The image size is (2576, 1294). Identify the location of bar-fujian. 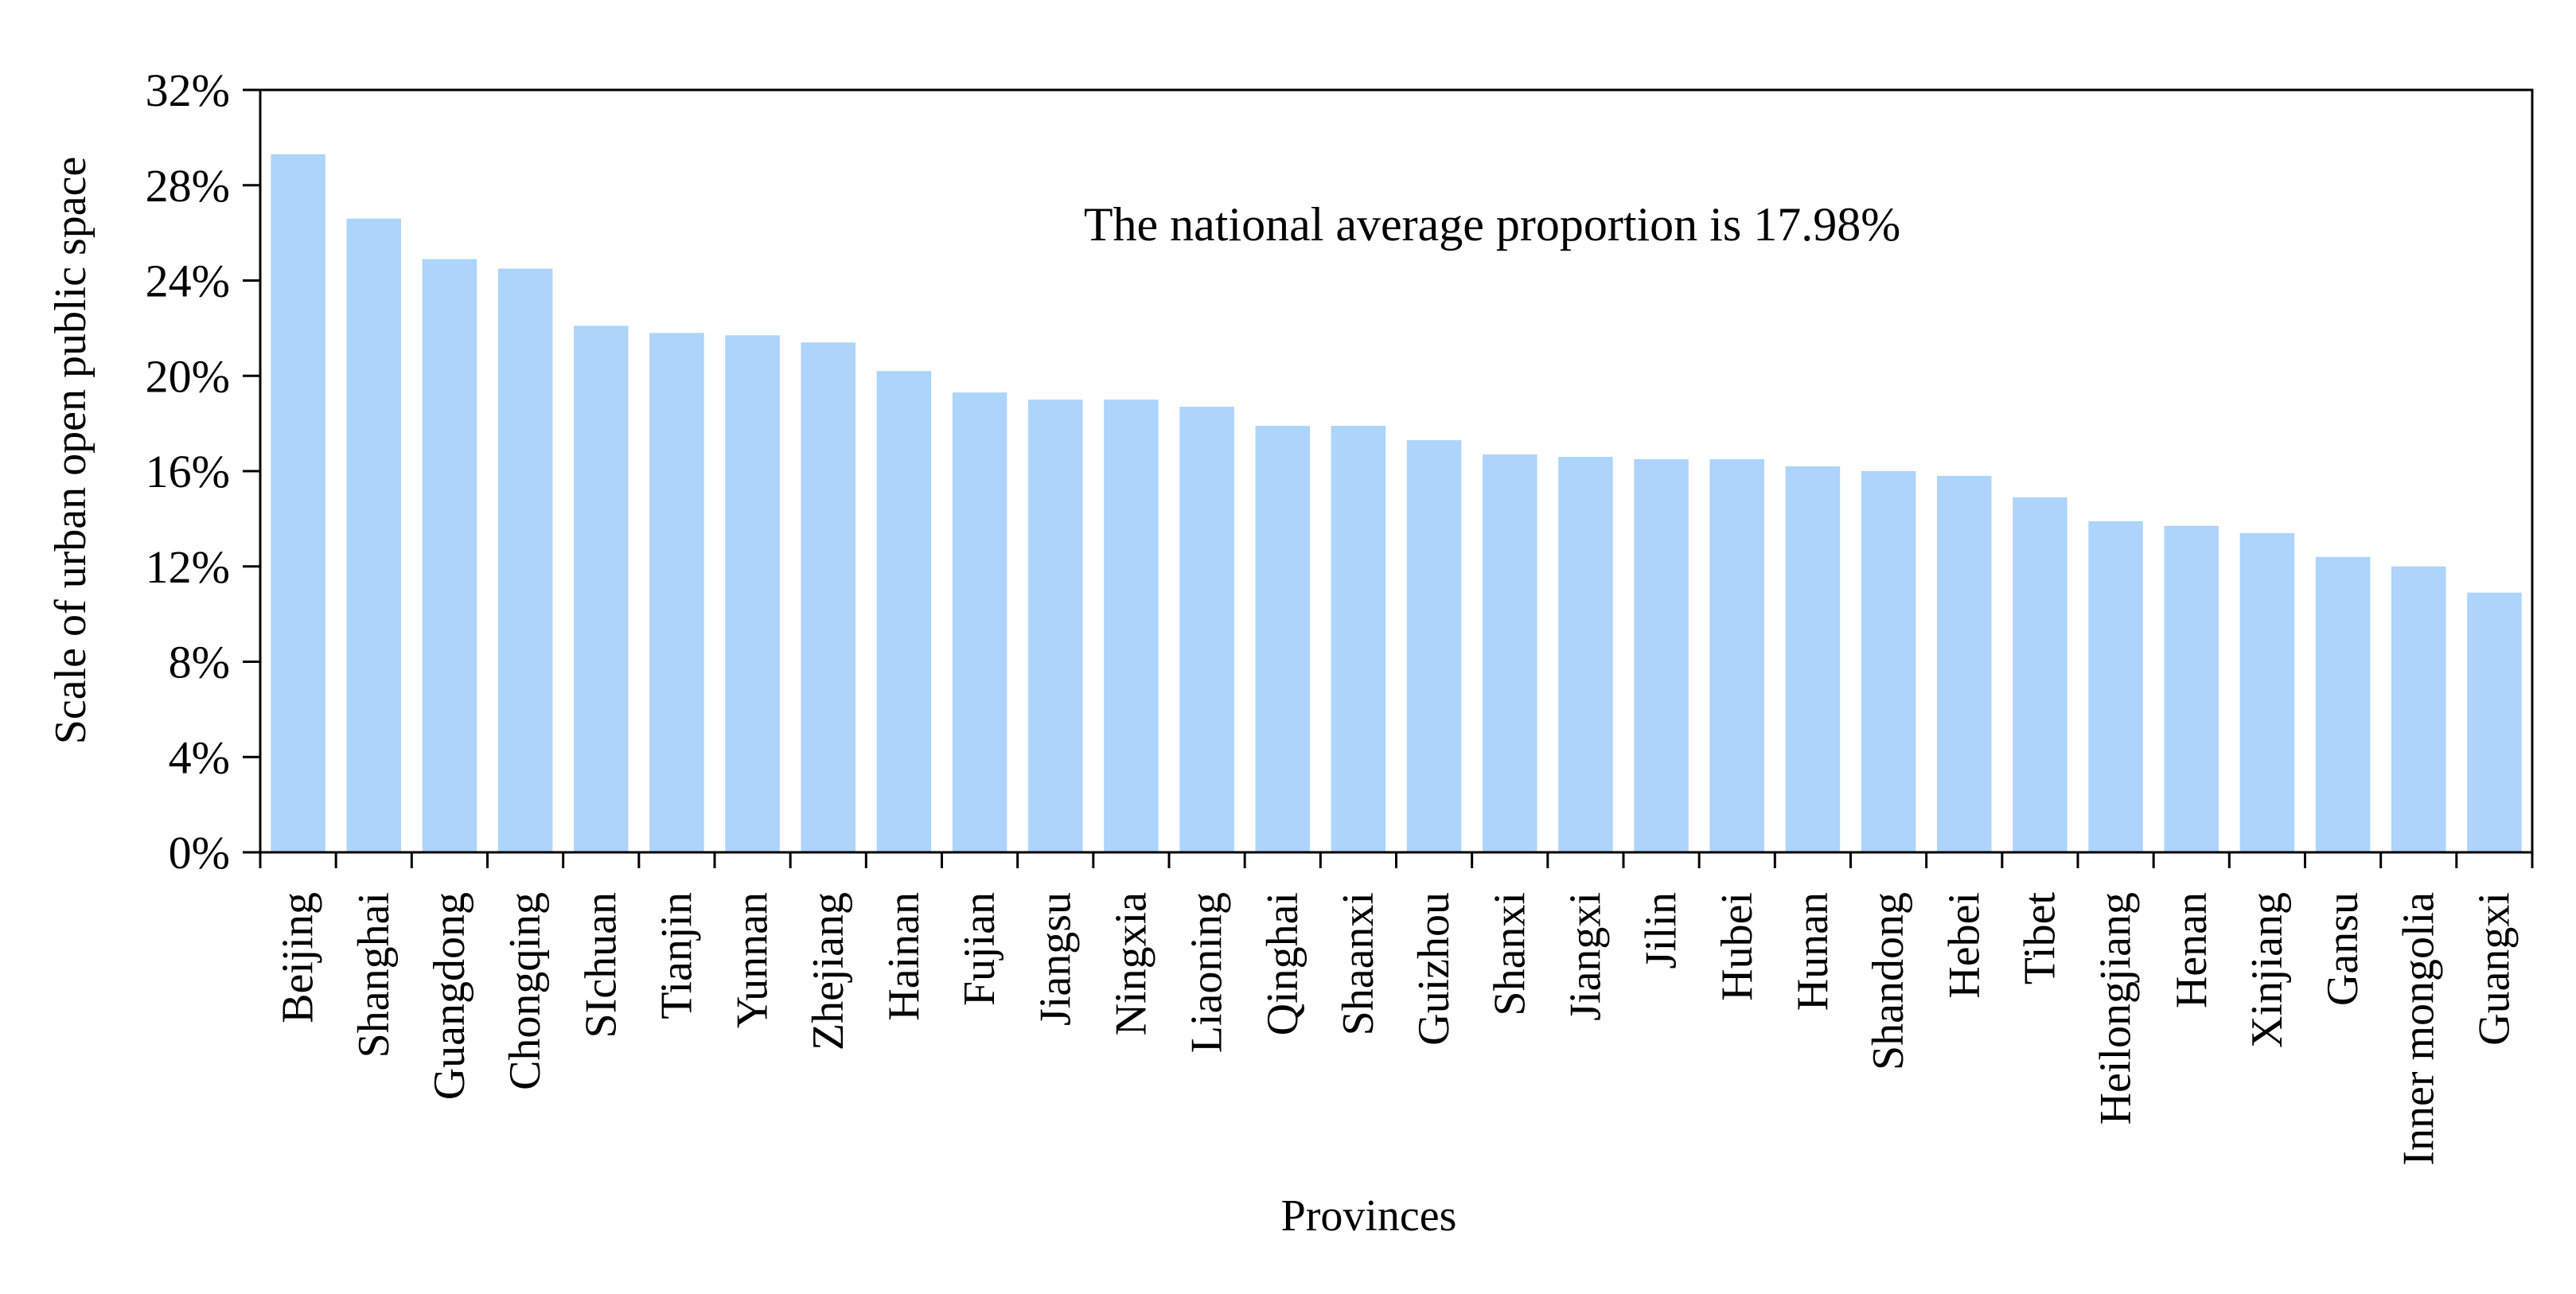
(980, 622).